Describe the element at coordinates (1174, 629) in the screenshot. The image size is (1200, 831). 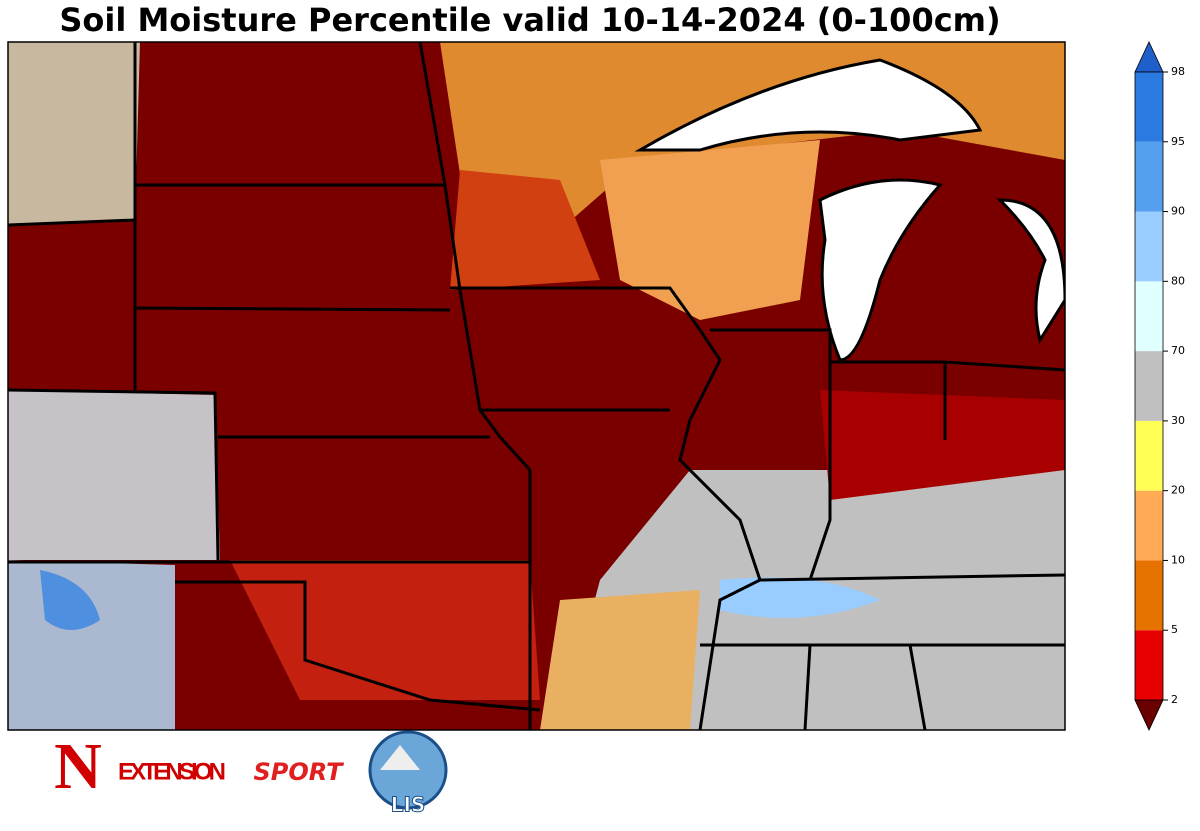
I see `colorbar-tick-label: 5` at that location.